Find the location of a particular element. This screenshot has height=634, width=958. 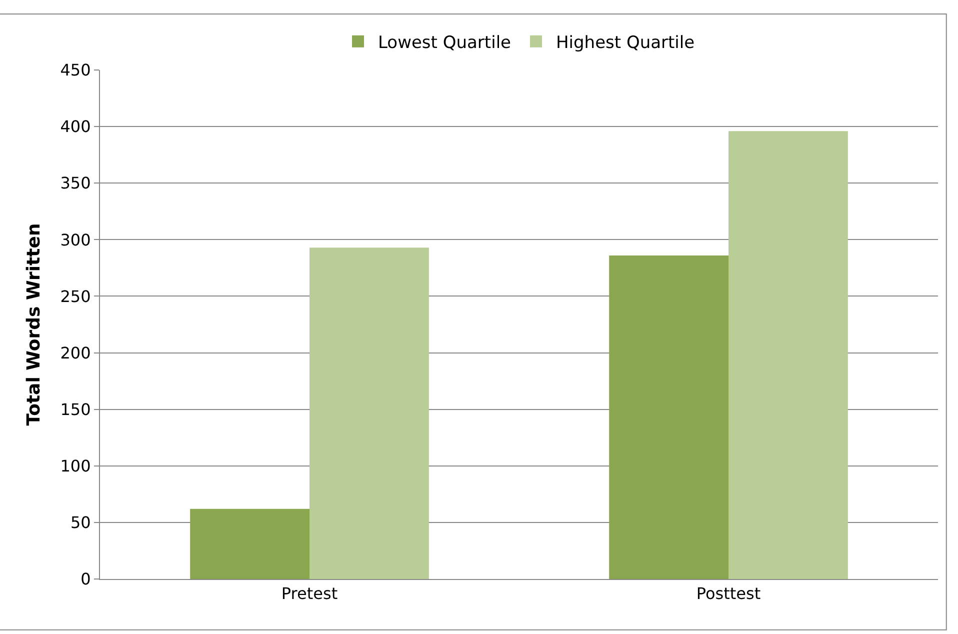

y-tick-label: 400 is located at coordinates (75, 126).